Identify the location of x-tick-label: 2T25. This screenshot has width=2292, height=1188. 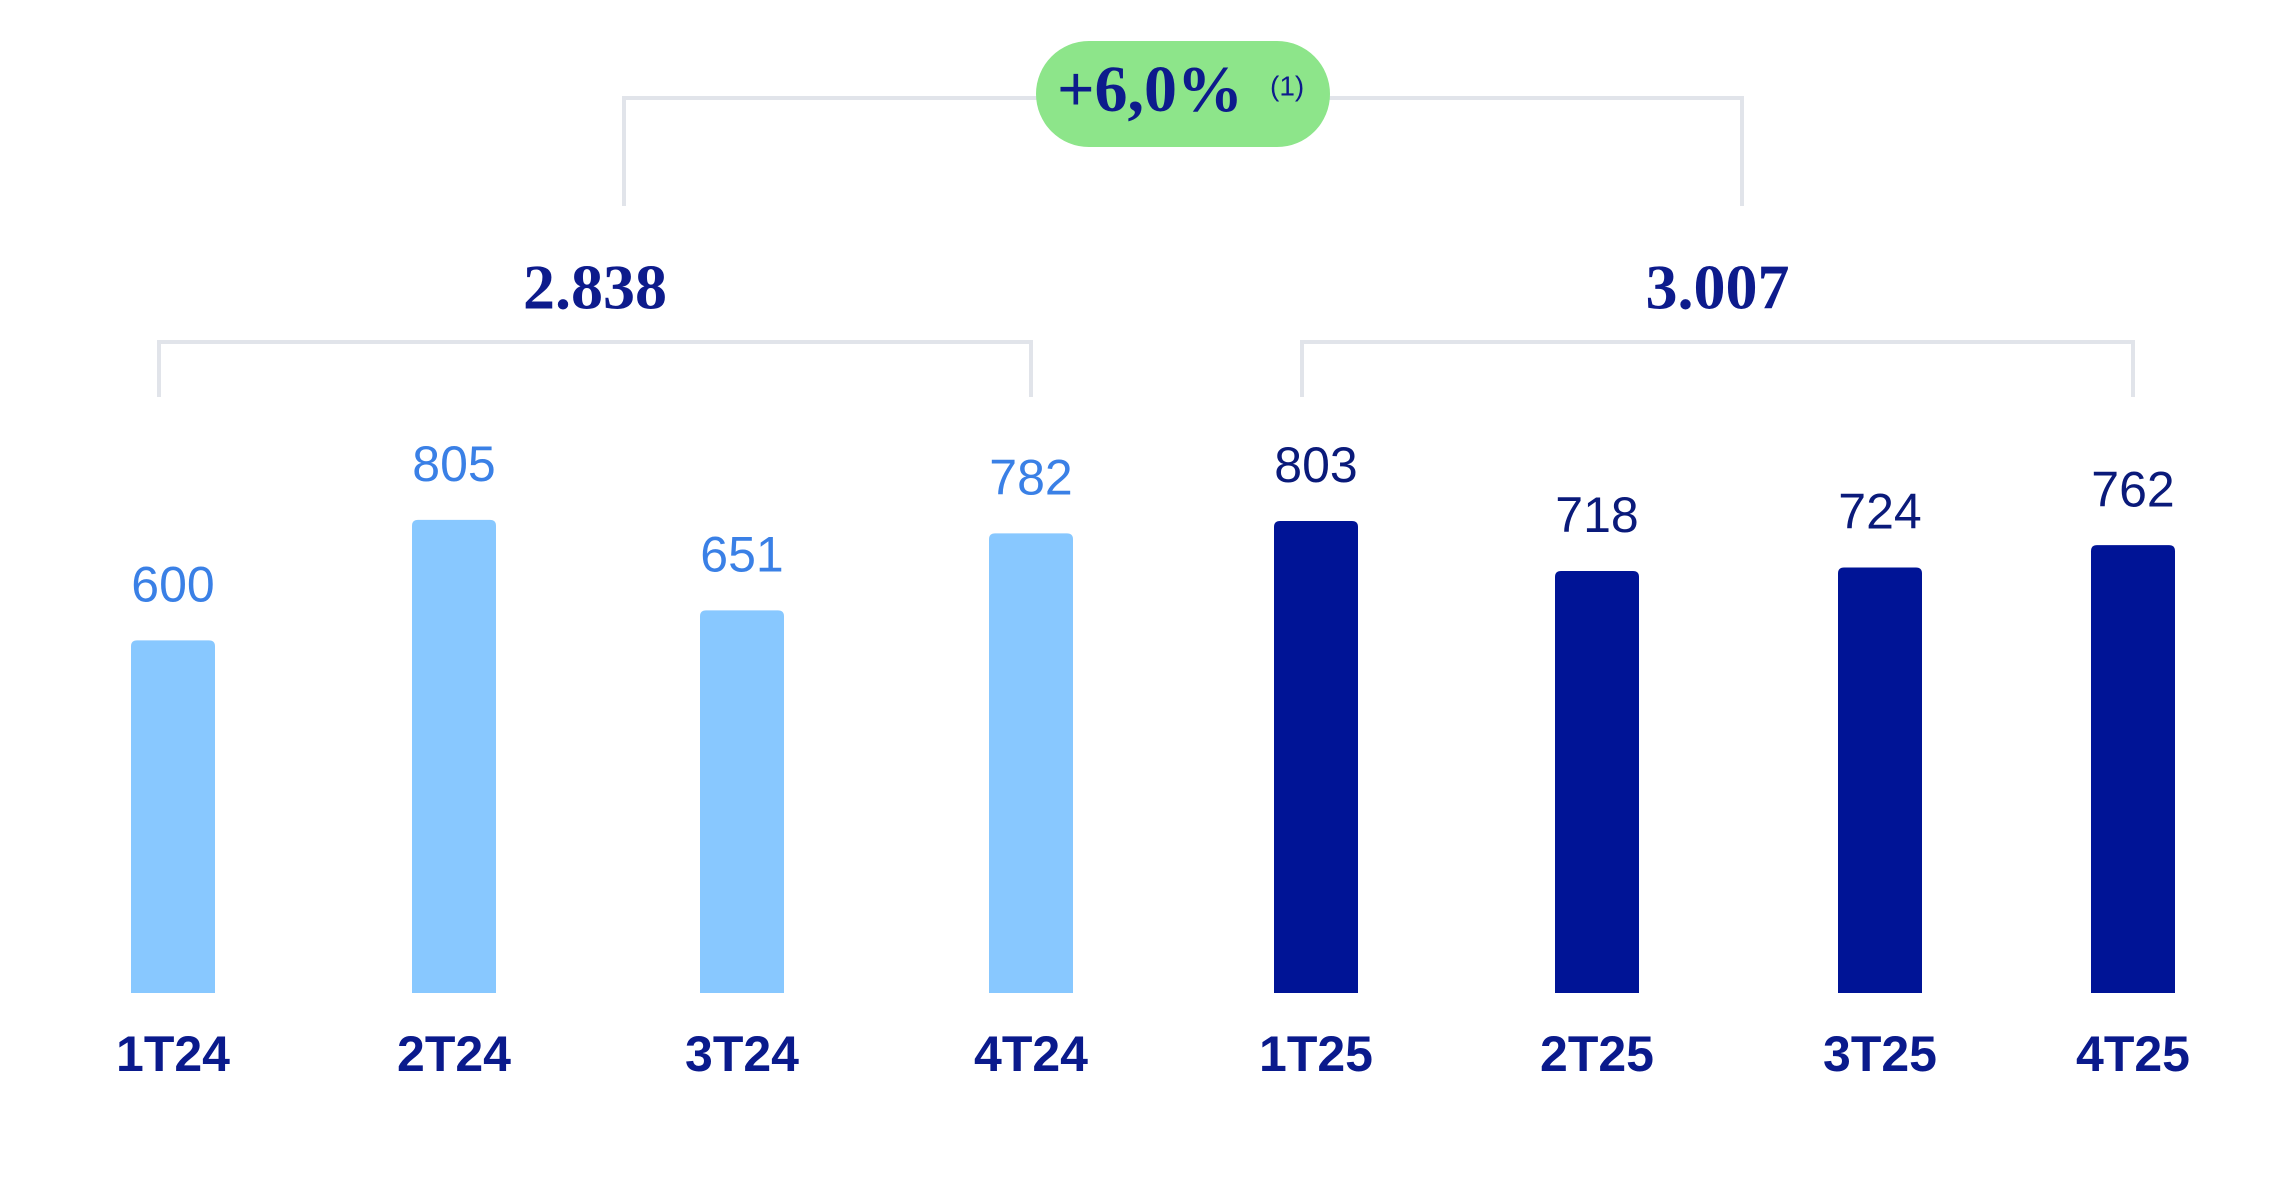
(1597, 1054).